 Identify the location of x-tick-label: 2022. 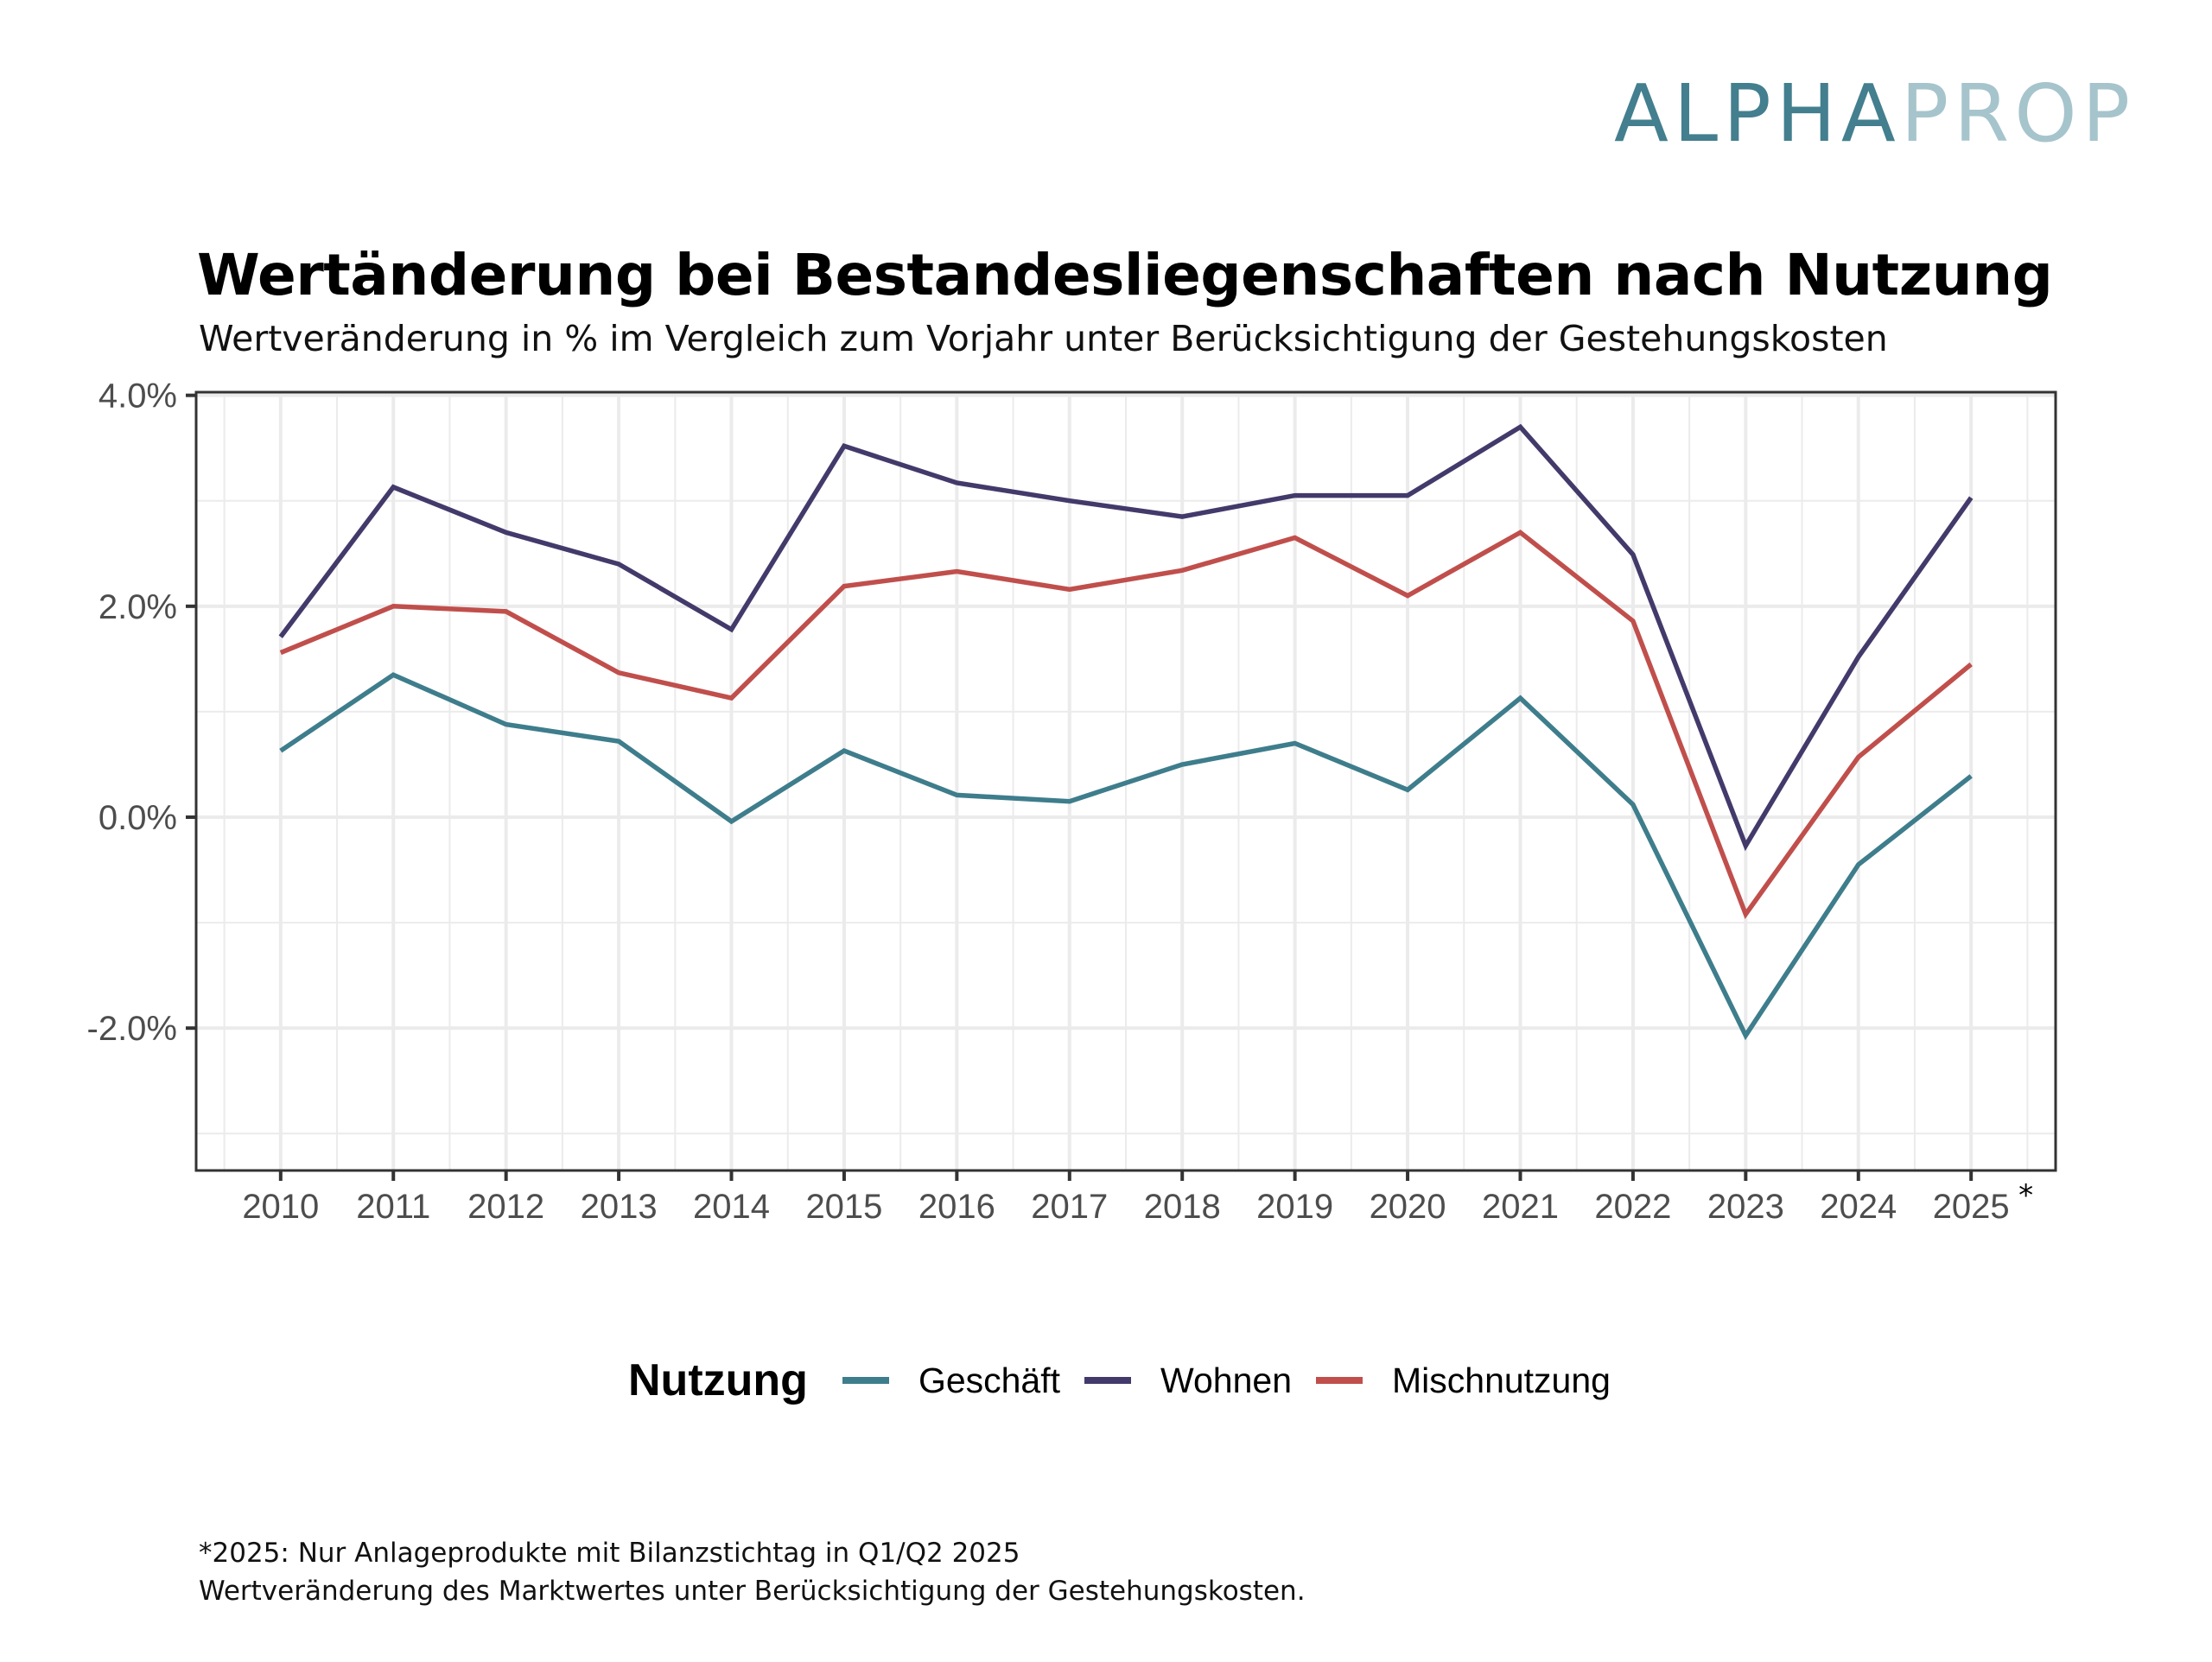
(1632, 1207).